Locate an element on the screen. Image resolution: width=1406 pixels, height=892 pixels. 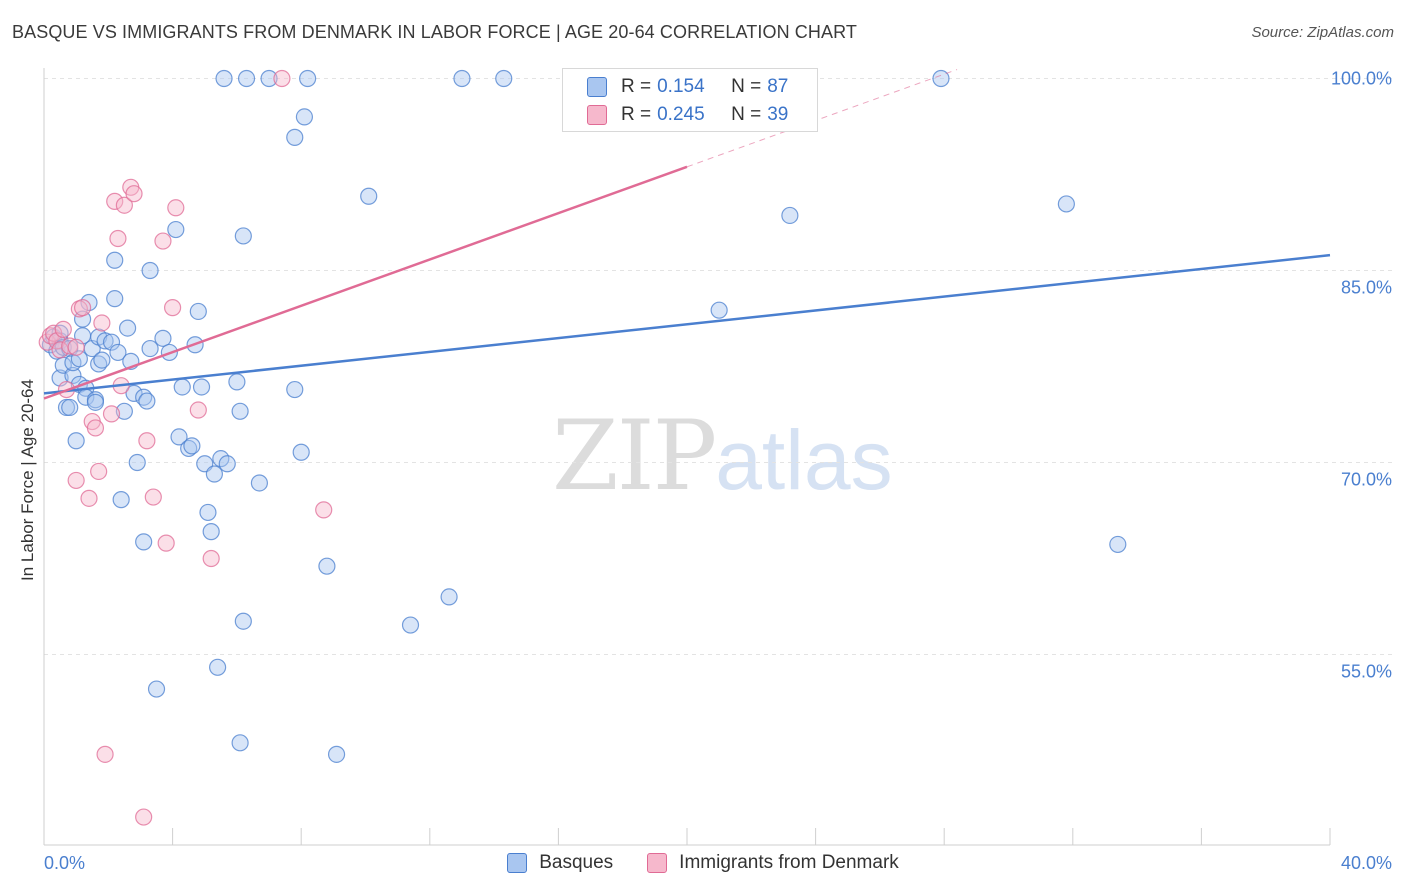
legend-n-value: 39 is located at coordinates (778, 114).